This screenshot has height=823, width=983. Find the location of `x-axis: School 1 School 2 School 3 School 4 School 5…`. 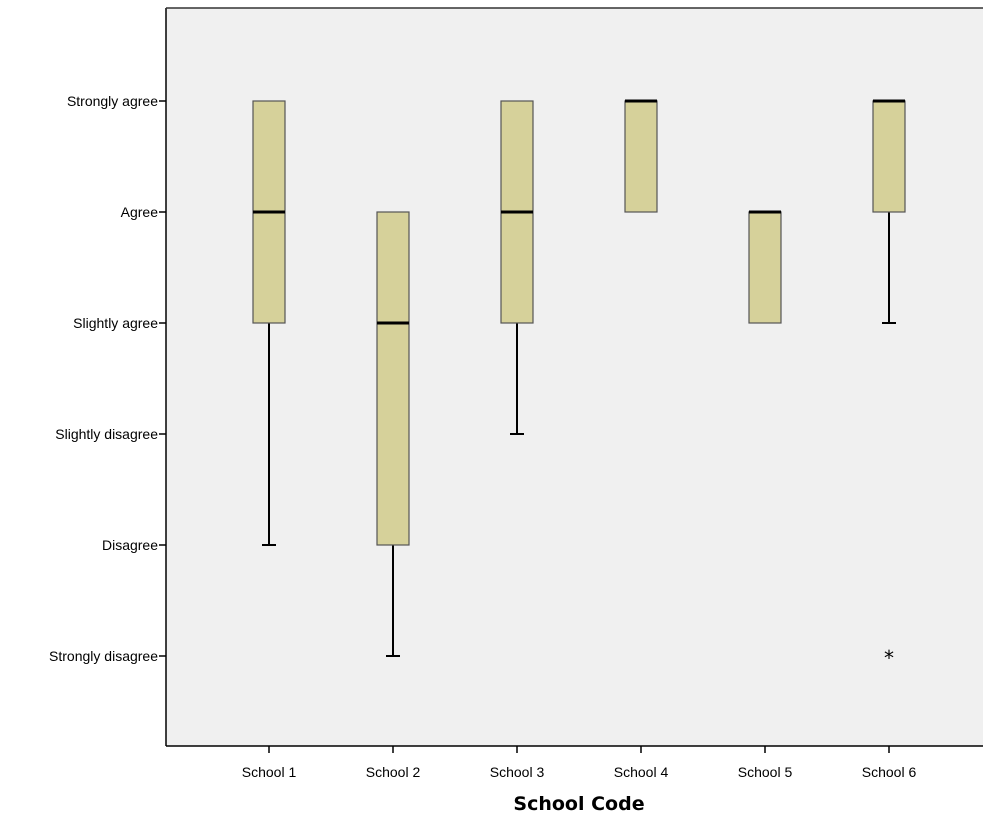

x-axis: School 1 School 2 School 3 School 4 School 5… is located at coordinates (574, 762).